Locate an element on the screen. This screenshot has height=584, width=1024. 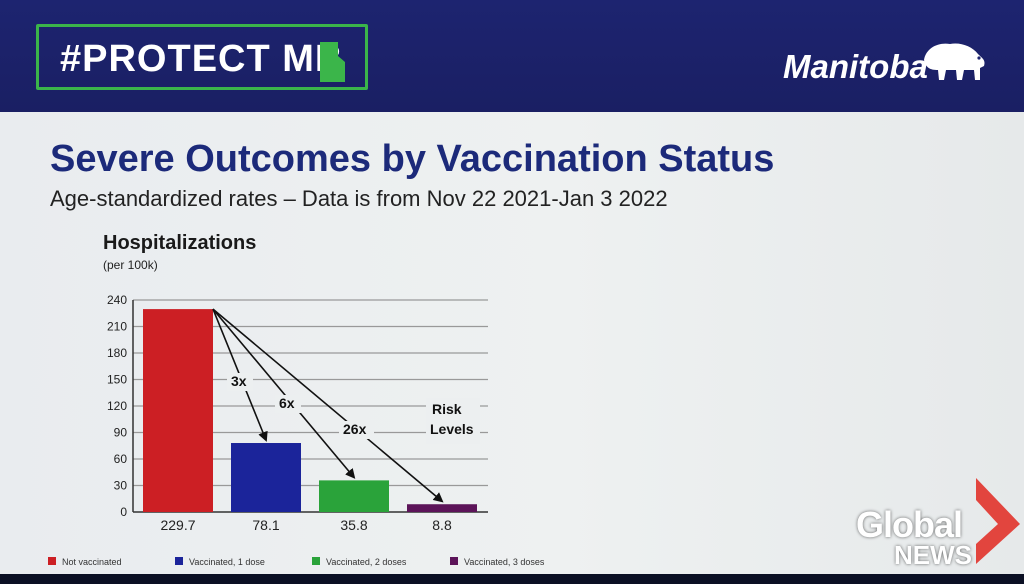
chart-y-unit: (per 100k) is located at coordinates (130, 265).